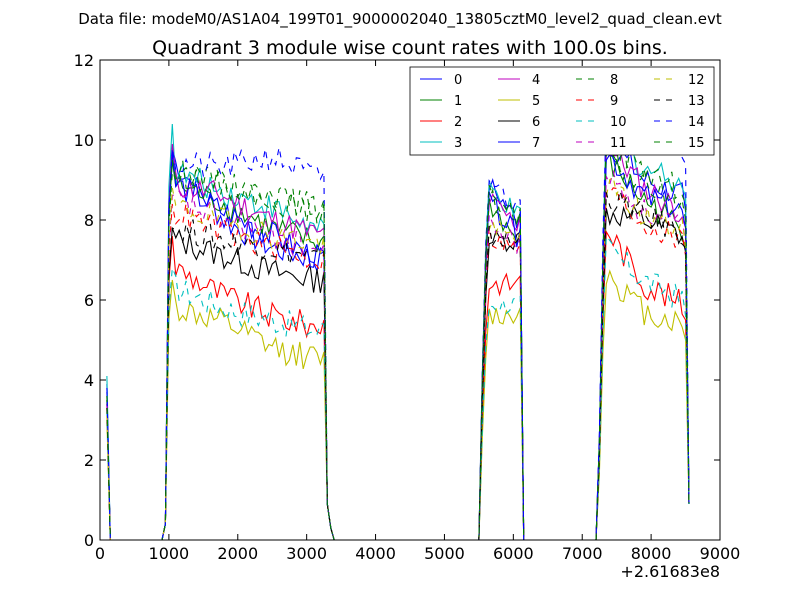  What do you see at coordinates (89, 300) in the screenshot?
I see `y-tick-label: 6` at bounding box center [89, 300].